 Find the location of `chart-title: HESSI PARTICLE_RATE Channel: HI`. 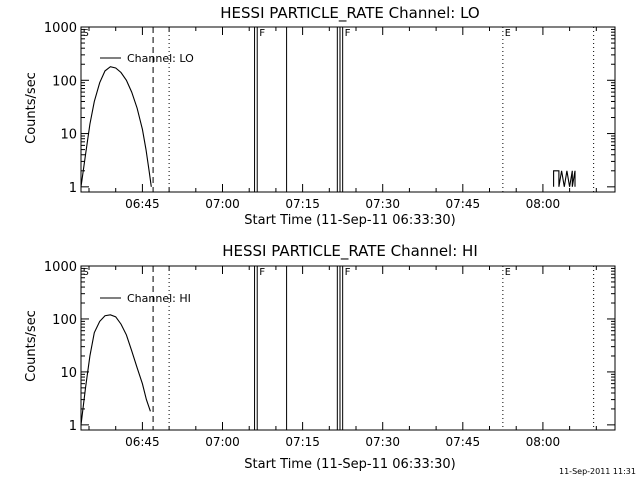

chart-title: HESSI PARTICLE_RATE Channel: HI is located at coordinates (350, 251).